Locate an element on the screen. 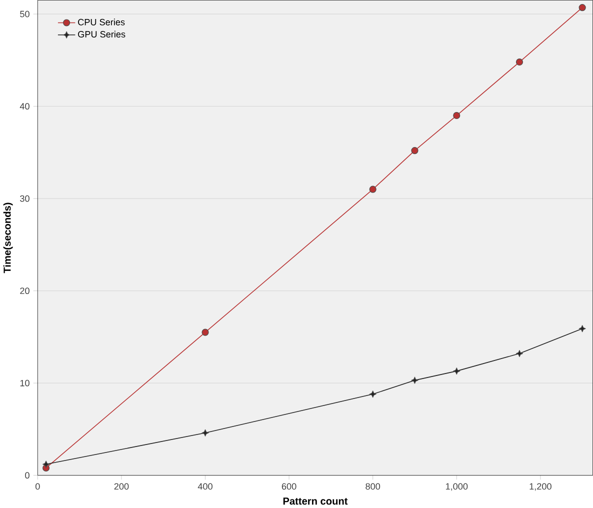 The height and width of the screenshot is (508, 593). y-tick-label: 30 is located at coordinates (25, 198).